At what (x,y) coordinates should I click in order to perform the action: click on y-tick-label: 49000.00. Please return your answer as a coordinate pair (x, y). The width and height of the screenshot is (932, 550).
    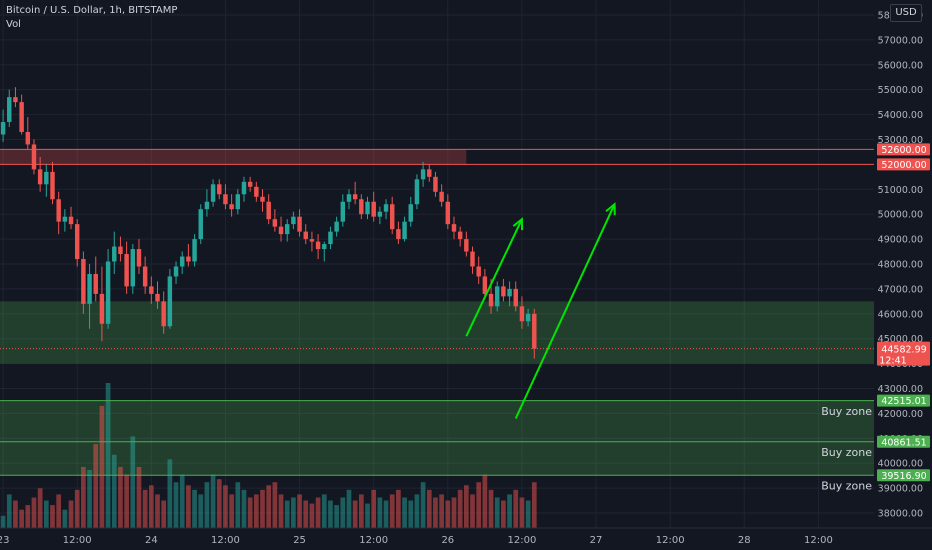
    Looking at the image, I should click on (900, 240).